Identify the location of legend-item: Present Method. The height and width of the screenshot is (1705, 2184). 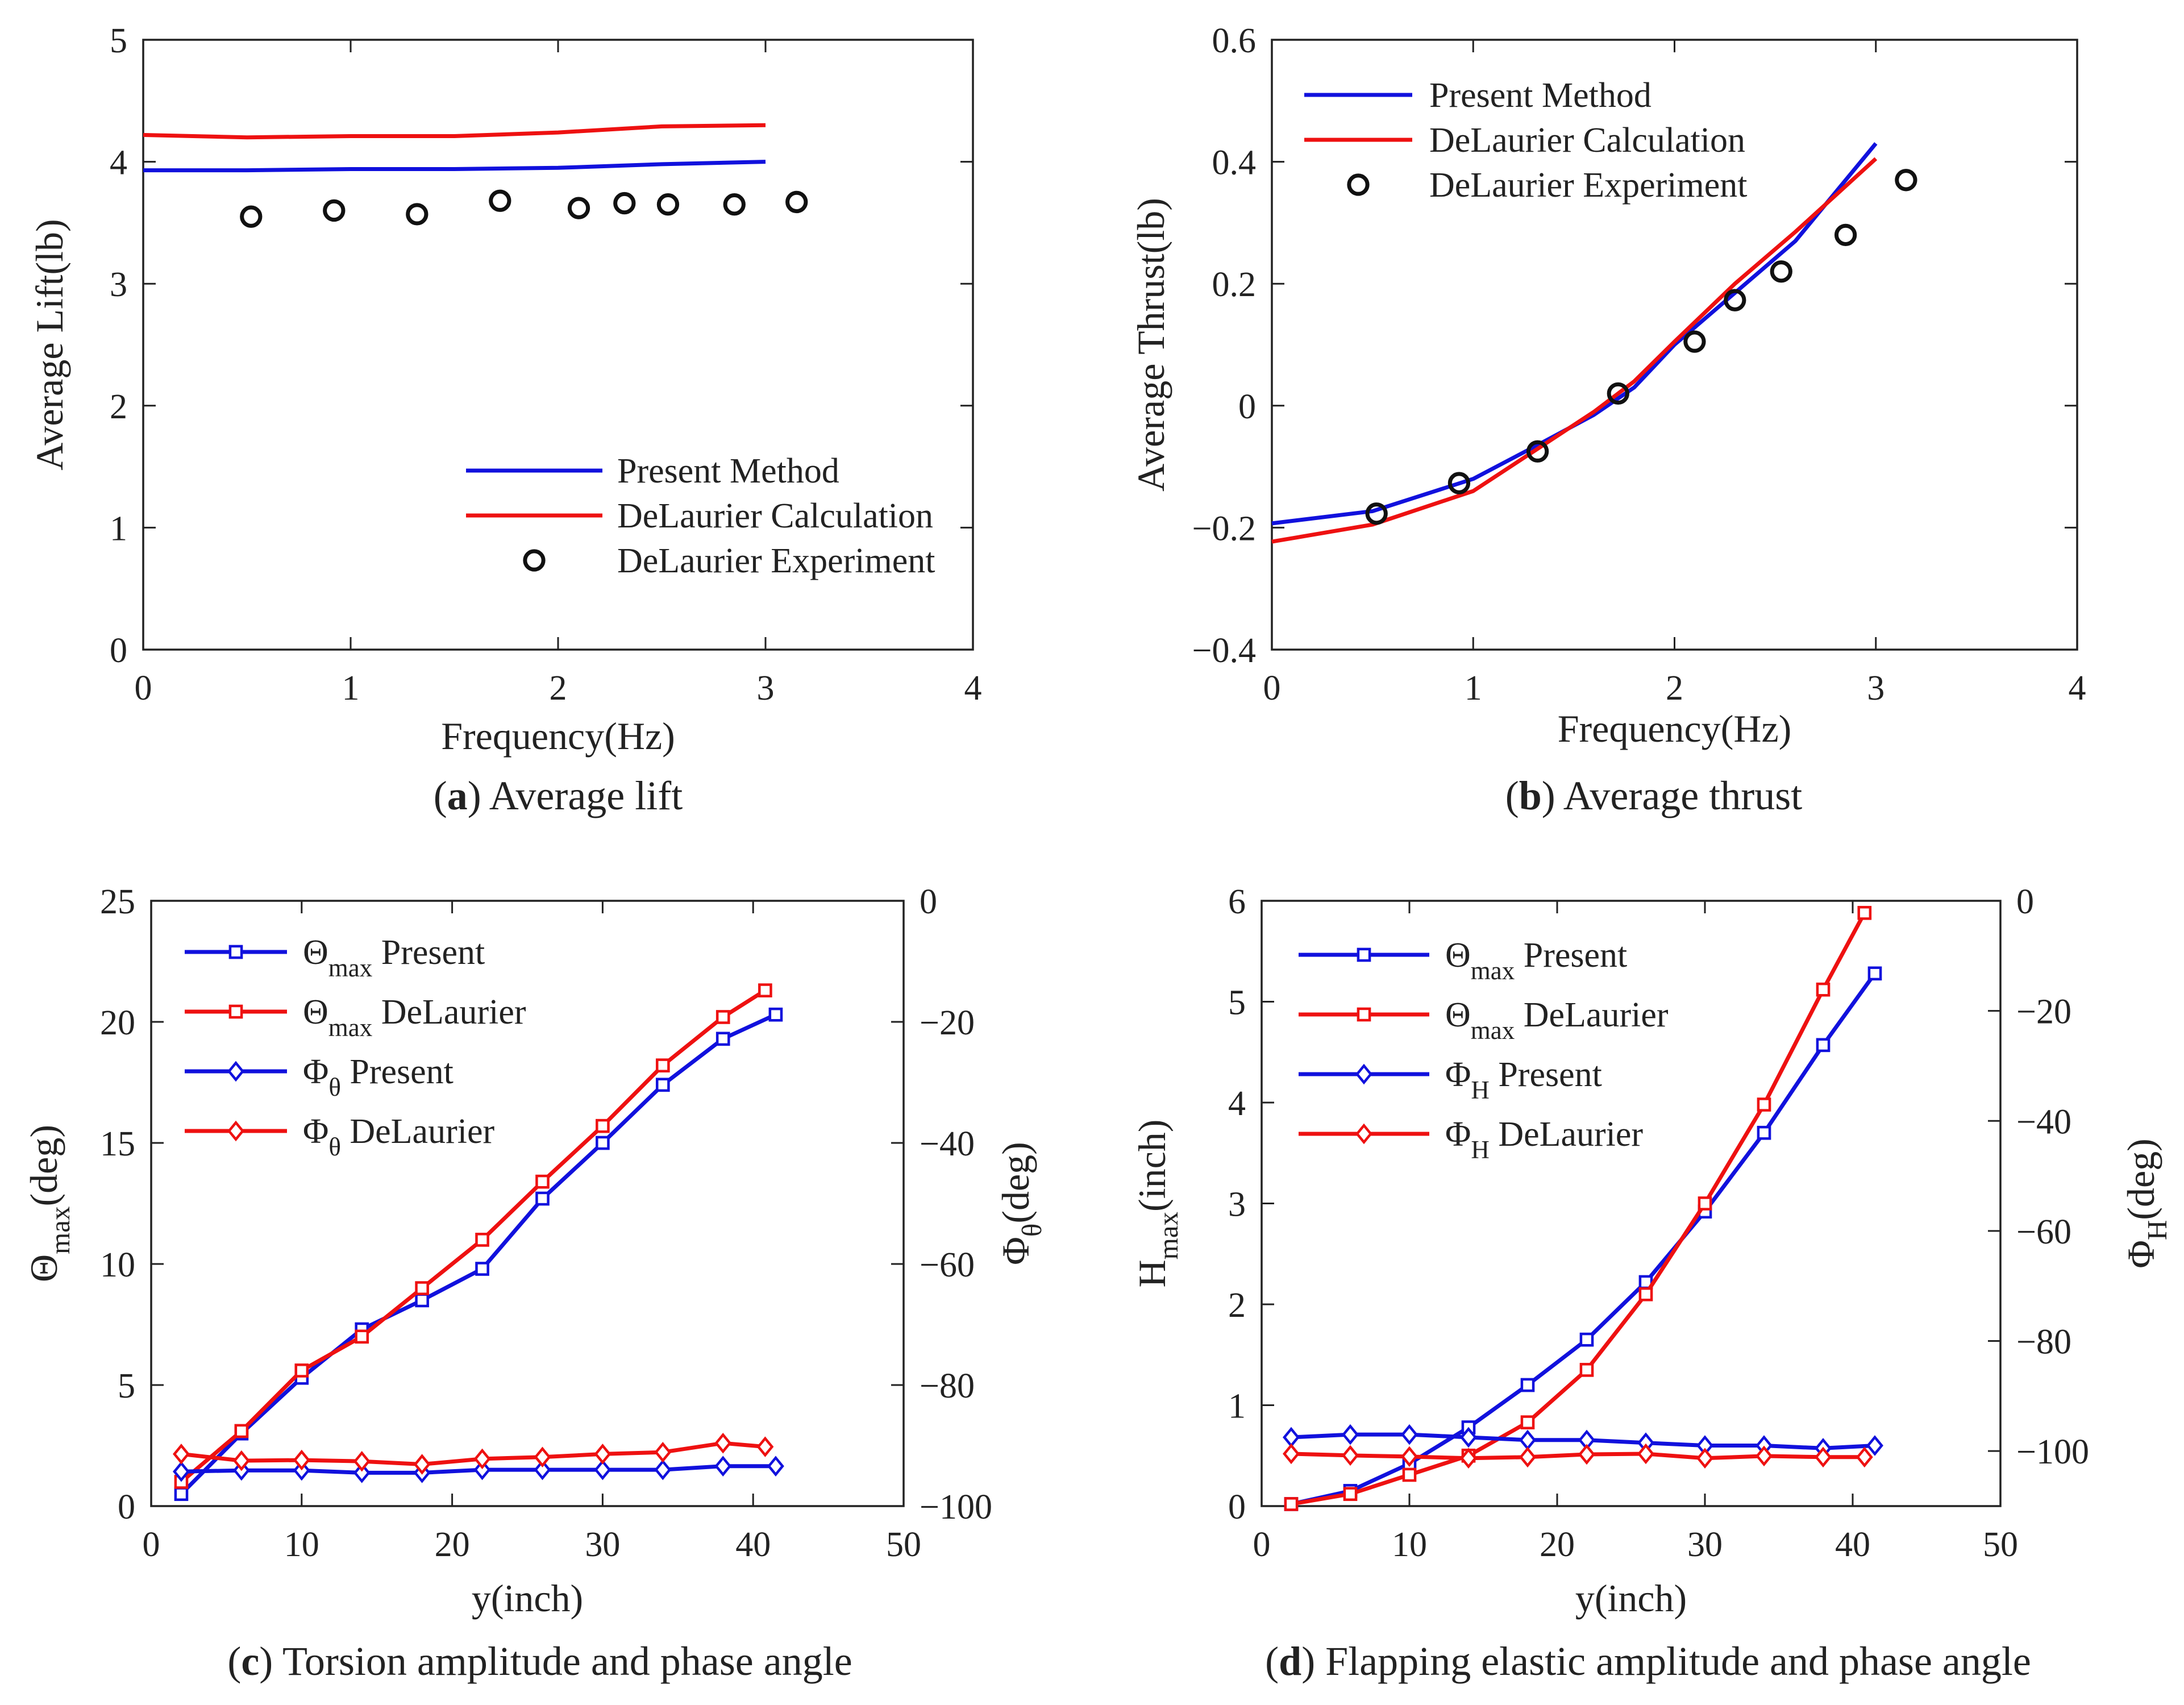
(1477, 95).